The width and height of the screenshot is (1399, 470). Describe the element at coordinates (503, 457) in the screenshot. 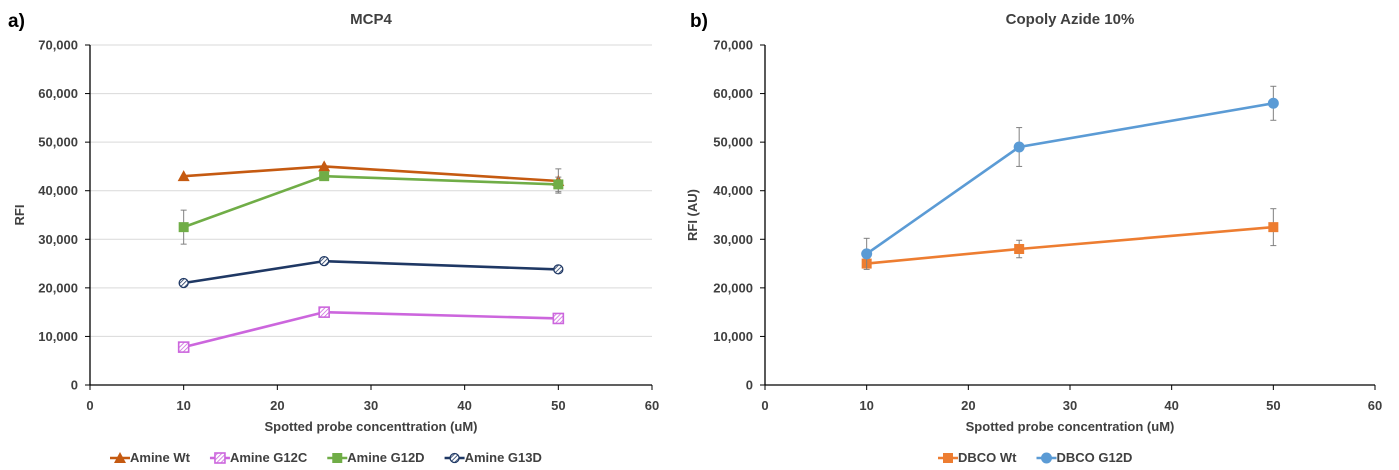

I see `legend-label: Amine G13D` at that location.